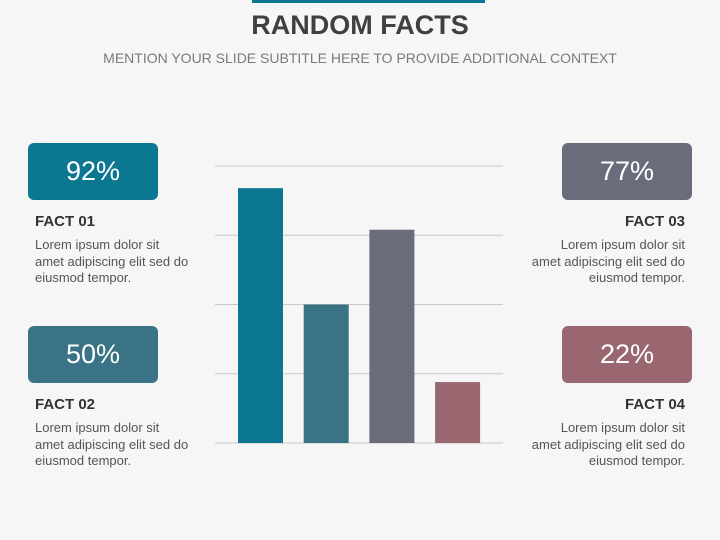  What do you see at coordinates (360, 25) in the screenshot?
I see `title: RANDOM FACTS` at bounding box center [360, 25].